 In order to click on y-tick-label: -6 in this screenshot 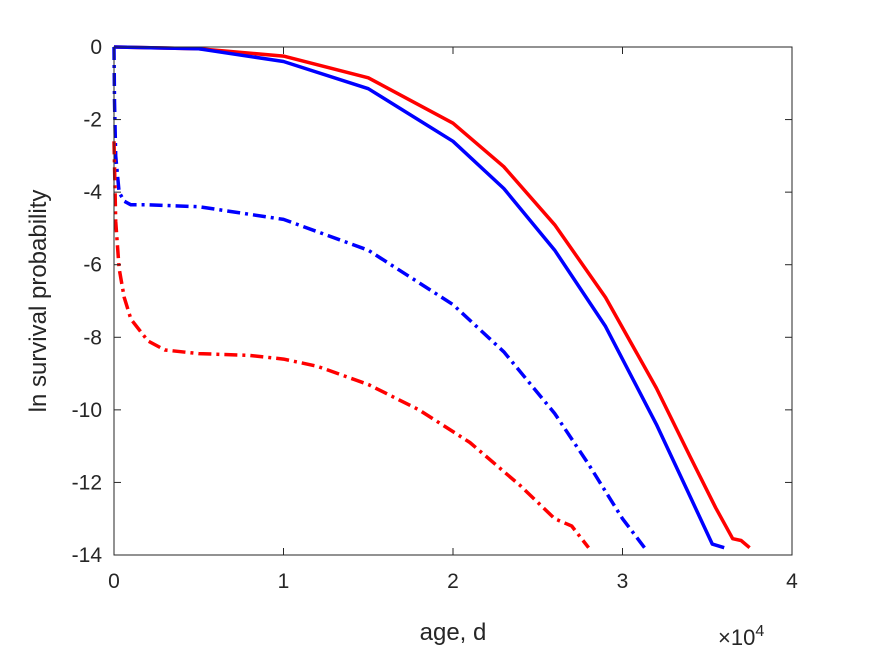, I will do `click(92, 265)`.